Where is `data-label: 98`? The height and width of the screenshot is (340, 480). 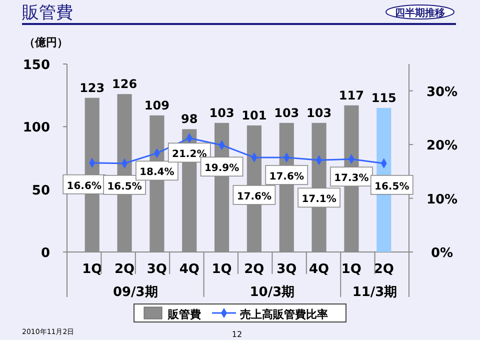 data-label: 98 is located at coordinates (189, 119).